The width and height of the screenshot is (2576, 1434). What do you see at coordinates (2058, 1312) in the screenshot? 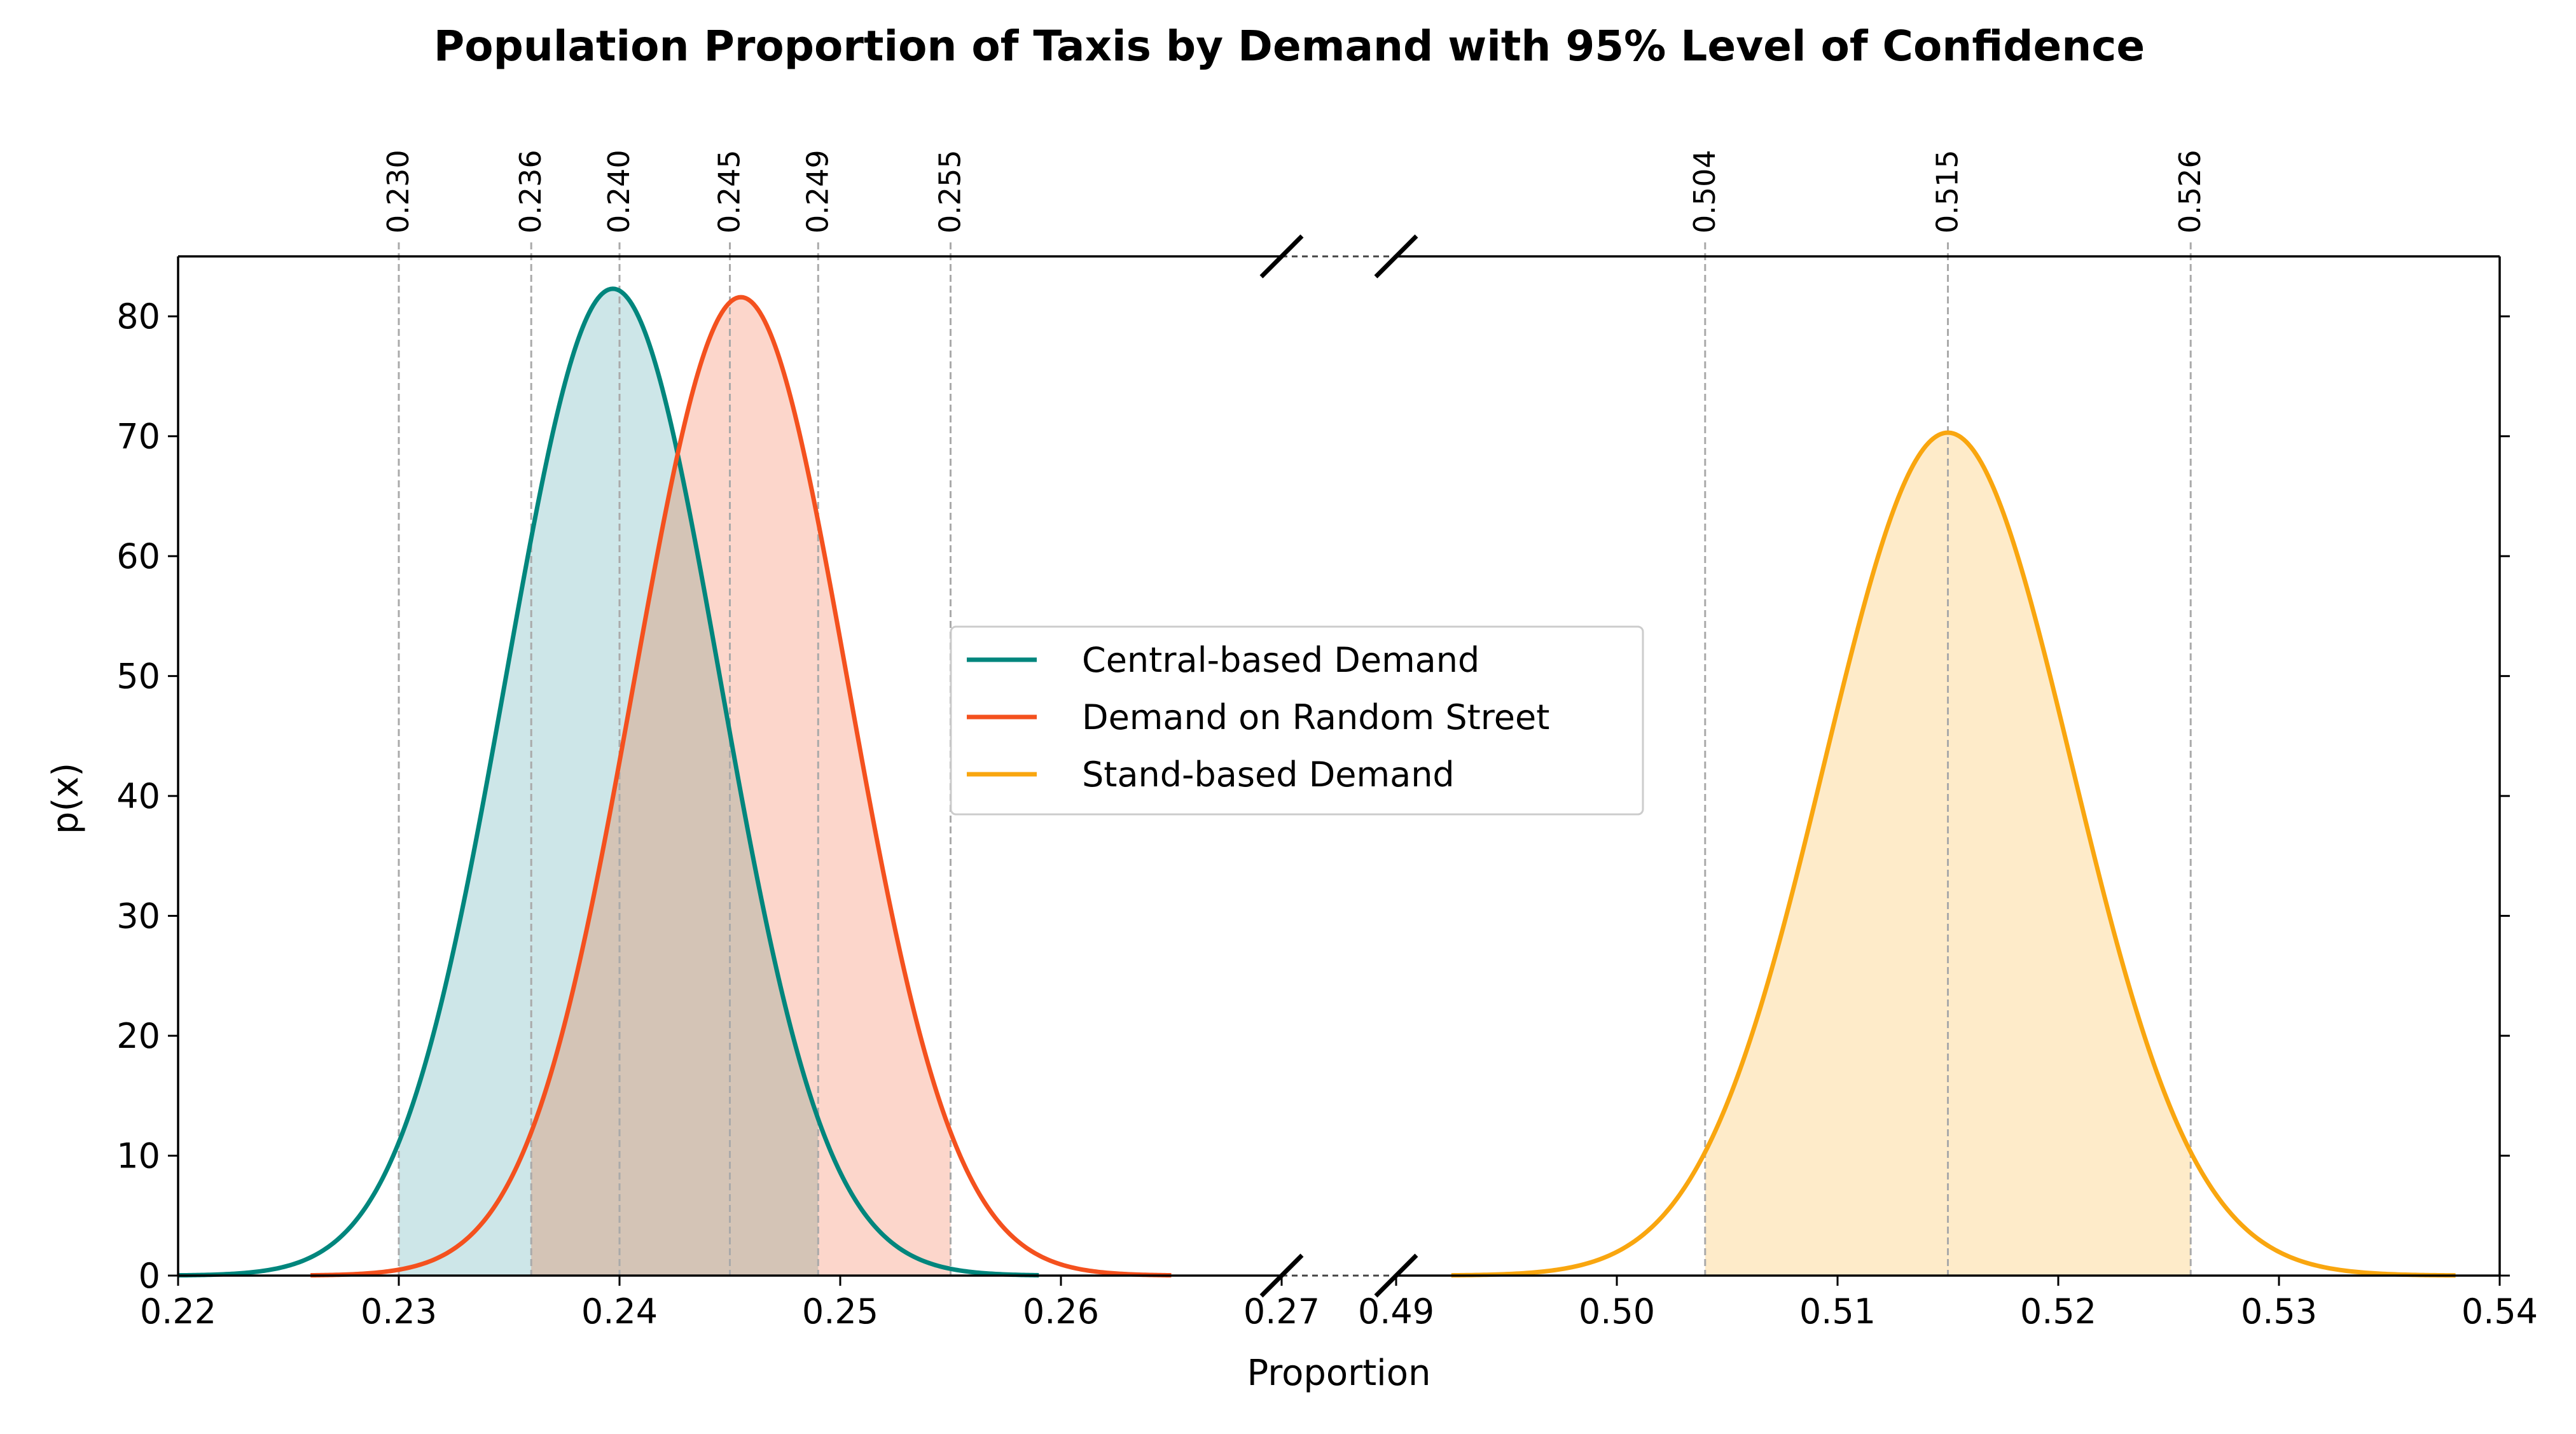
I see `x-right-tick-label-4: 0.52` at bounding box center [2058, 1312].